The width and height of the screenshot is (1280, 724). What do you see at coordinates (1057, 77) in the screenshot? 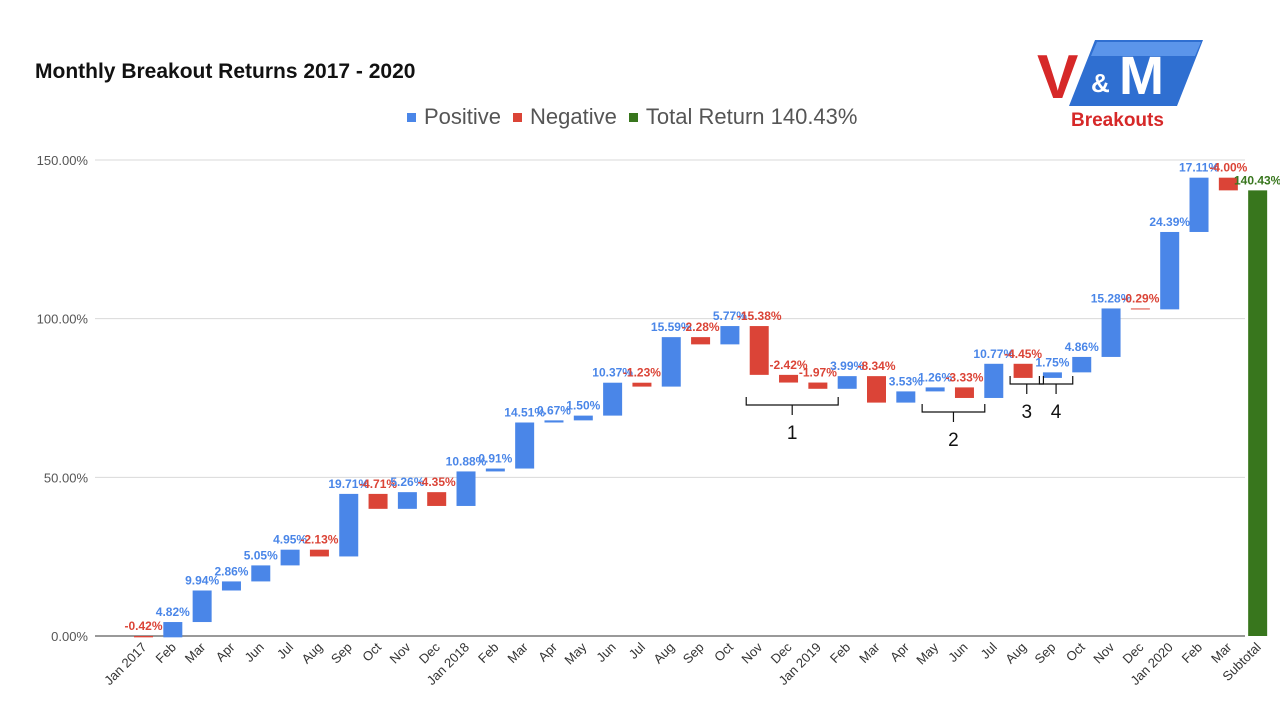
I see `logo-letter-v: V` at bounding box center [1057, 77].